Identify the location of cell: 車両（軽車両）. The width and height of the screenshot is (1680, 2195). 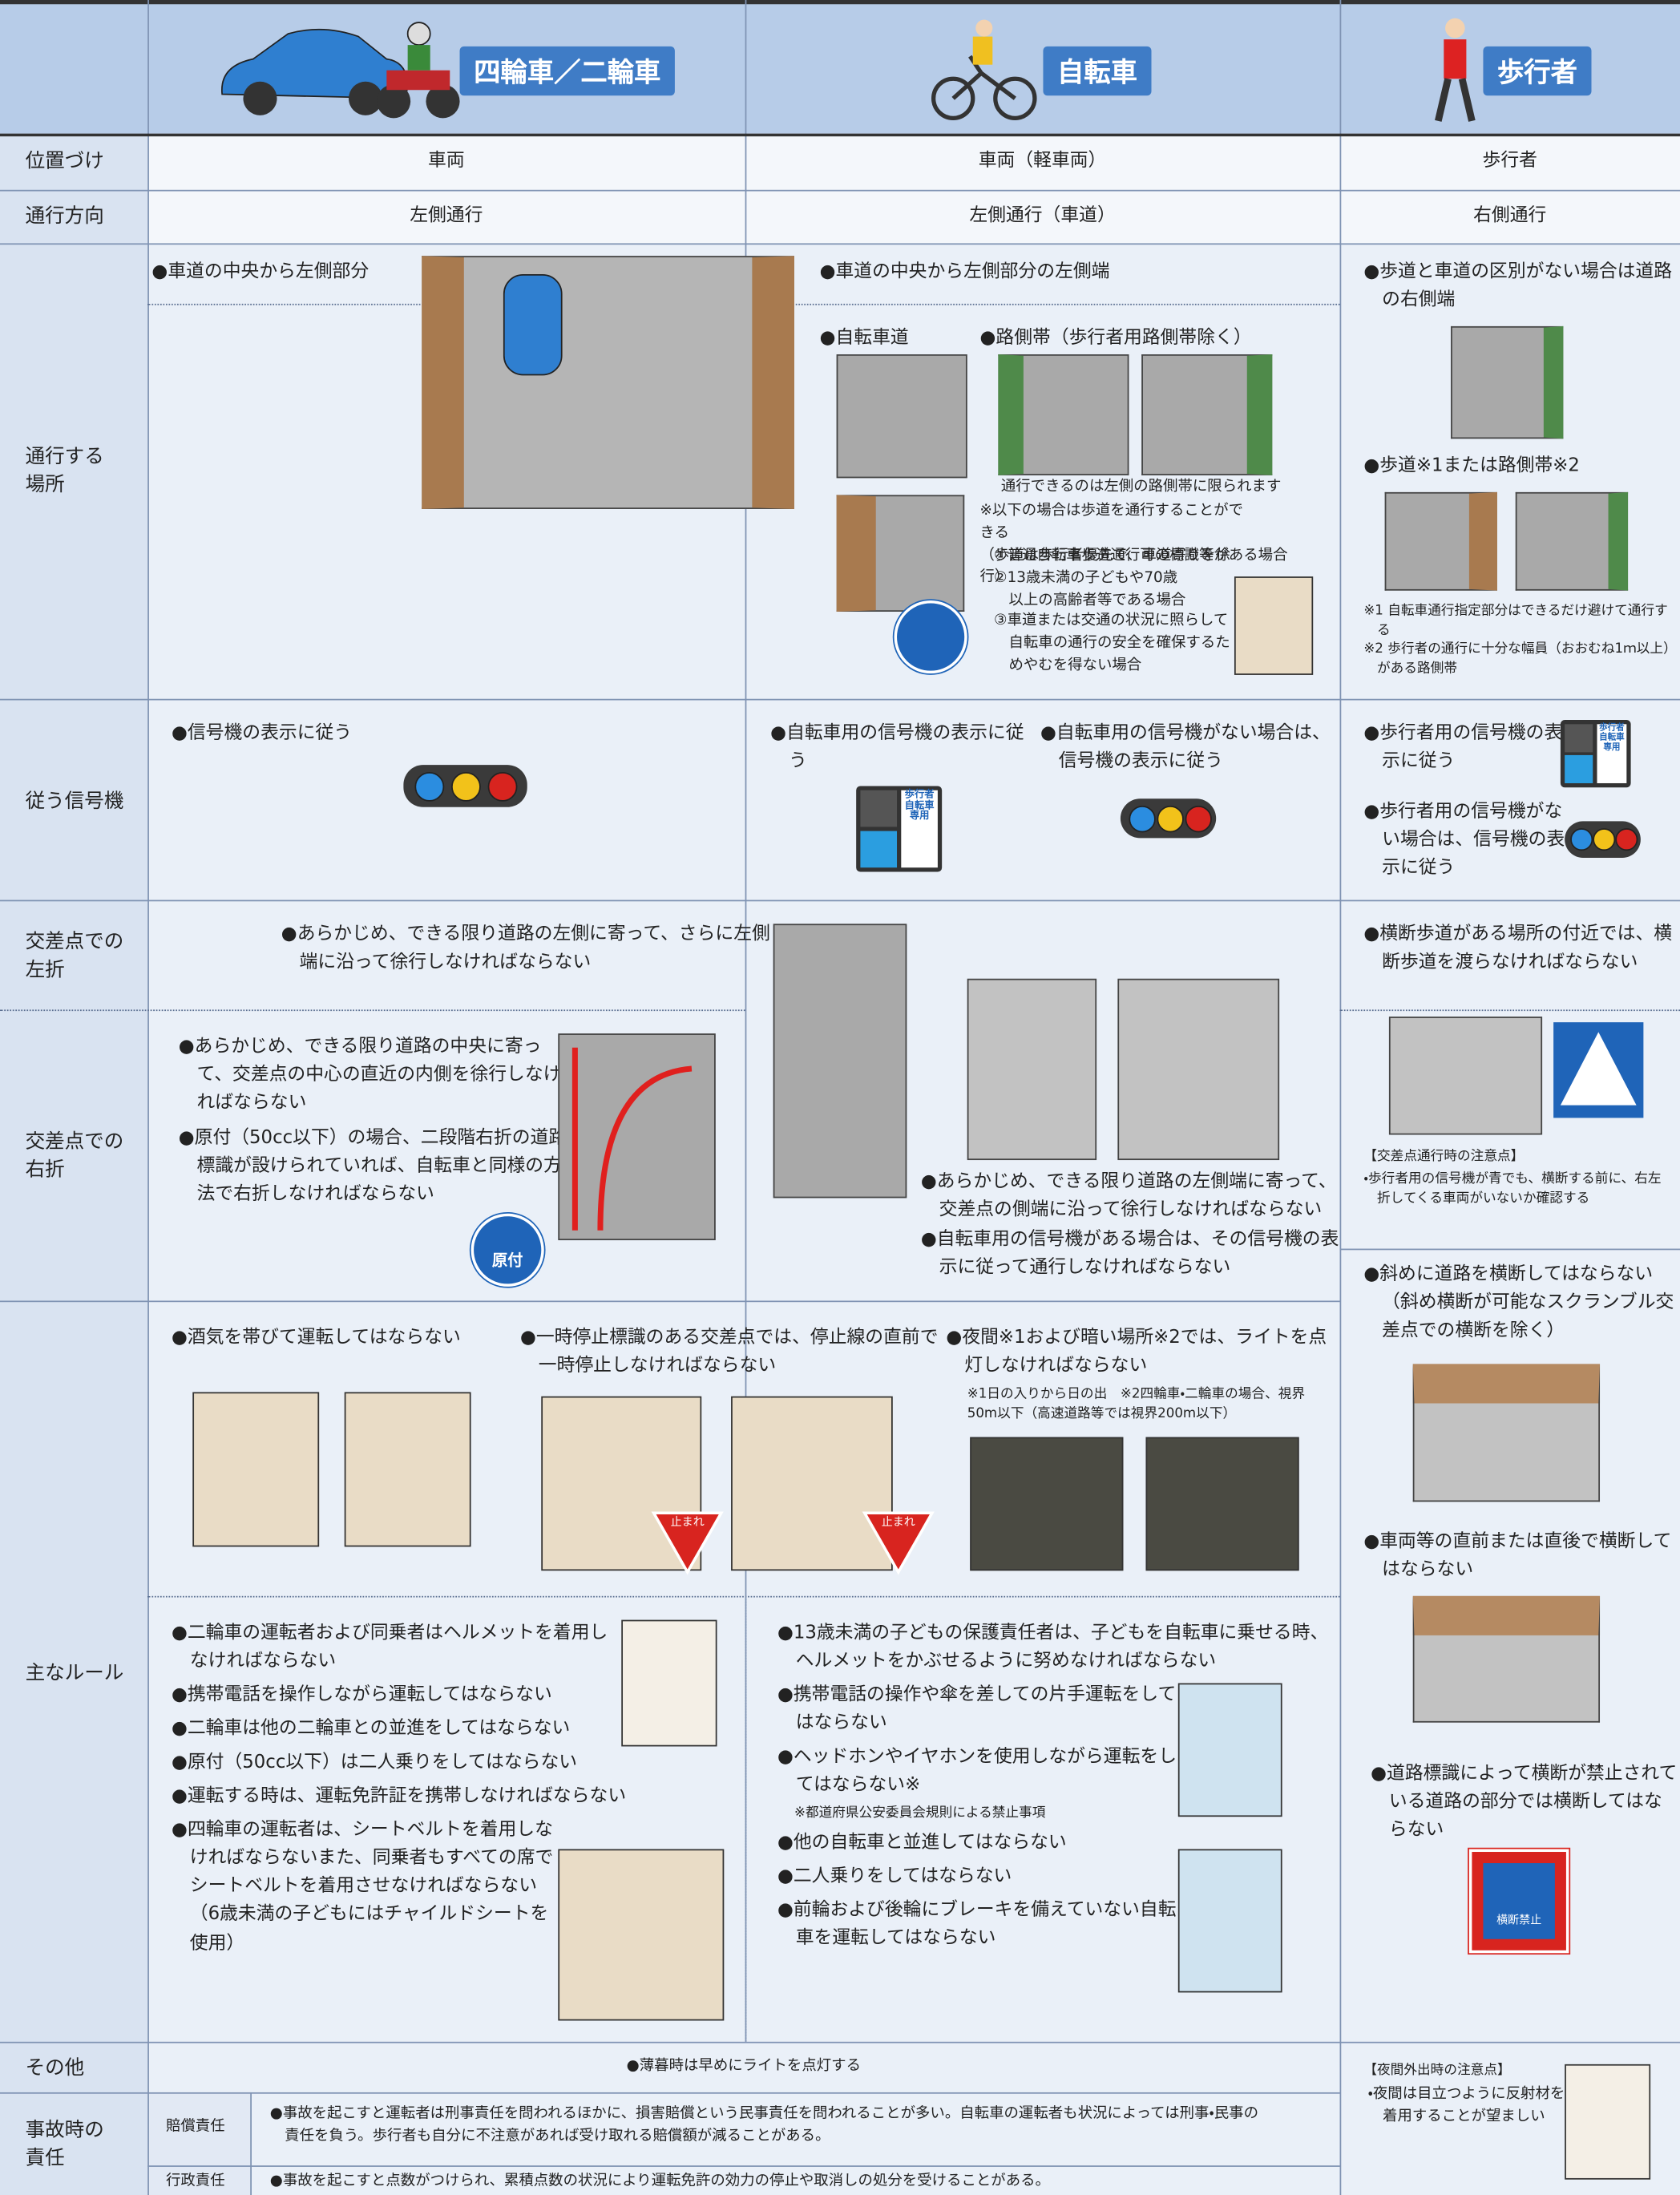
(1042, 161).